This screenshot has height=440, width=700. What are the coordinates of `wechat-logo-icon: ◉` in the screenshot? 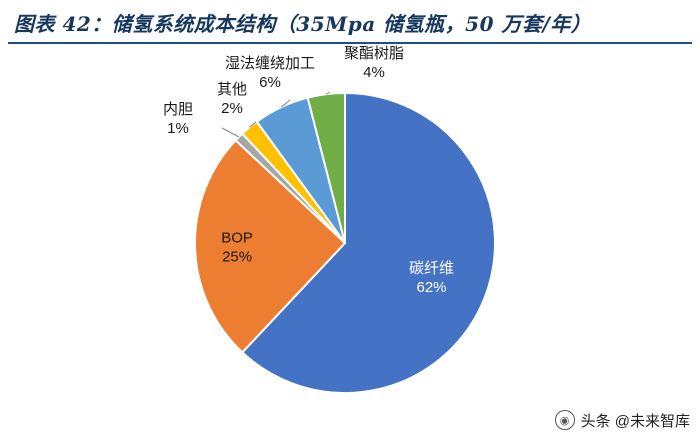 It's located at (564, 420).